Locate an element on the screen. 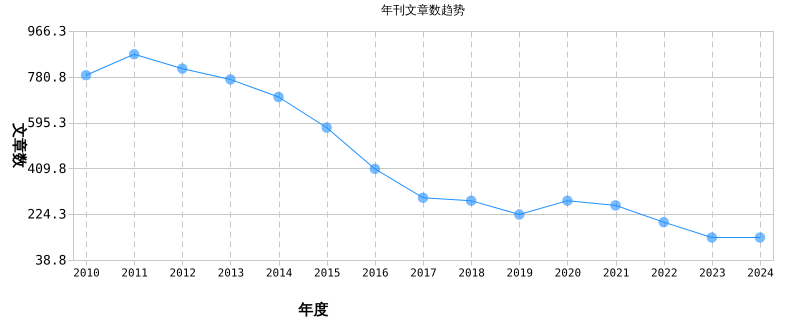  x-tick-label: 2010 is located at coordinates (86, 273).